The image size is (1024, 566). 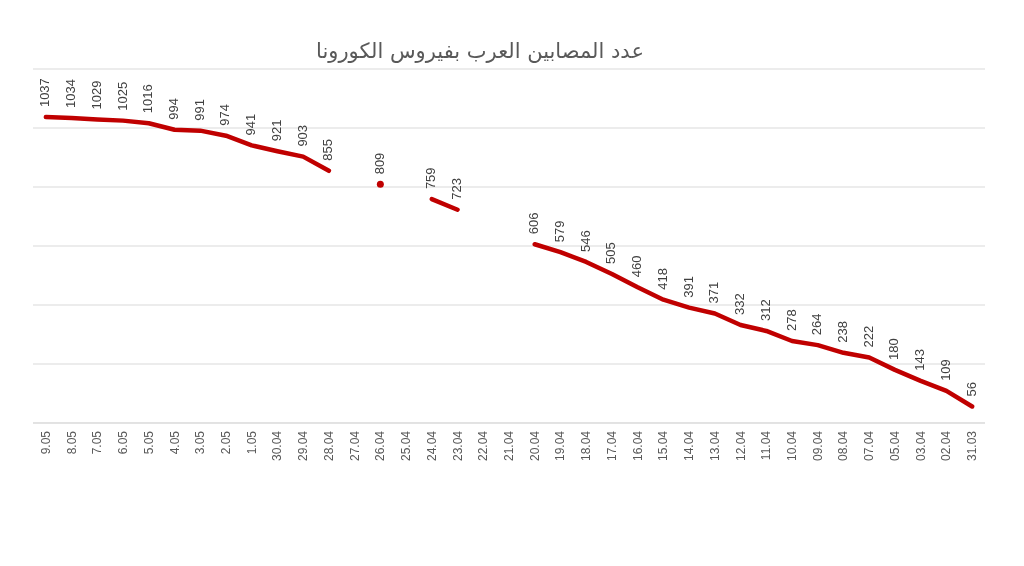 I want to click on data-label: 1034, so click(x=71, y=93).